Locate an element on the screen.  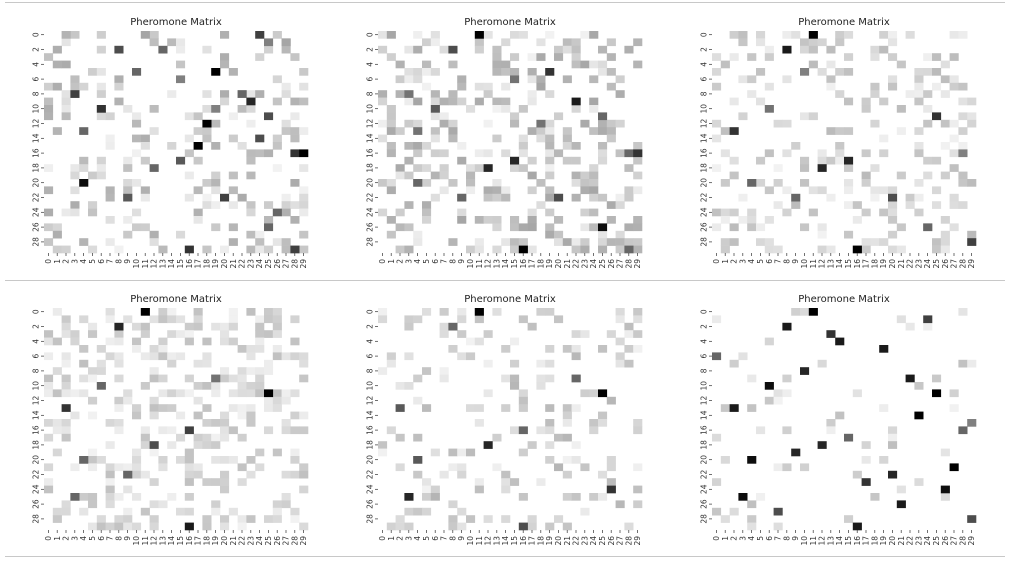
x-tick-label: 10 is located at coordinates (470, 541).